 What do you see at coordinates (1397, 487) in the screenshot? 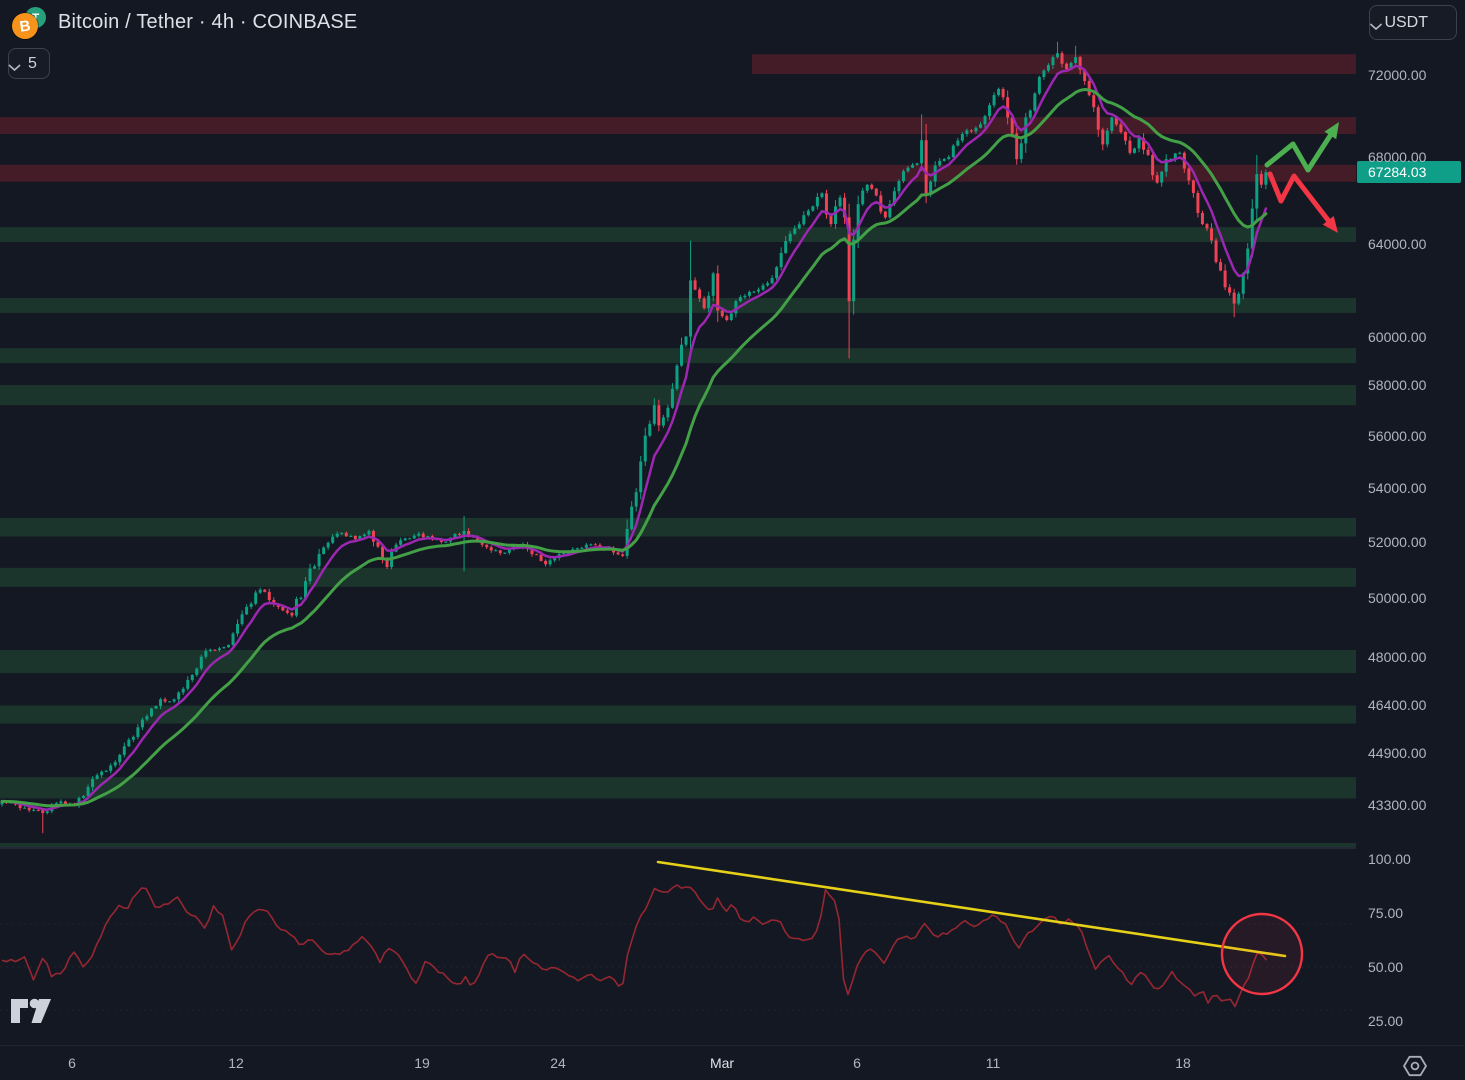
I see `price-tick: 54000.00` at bounding box center [1397, 487].